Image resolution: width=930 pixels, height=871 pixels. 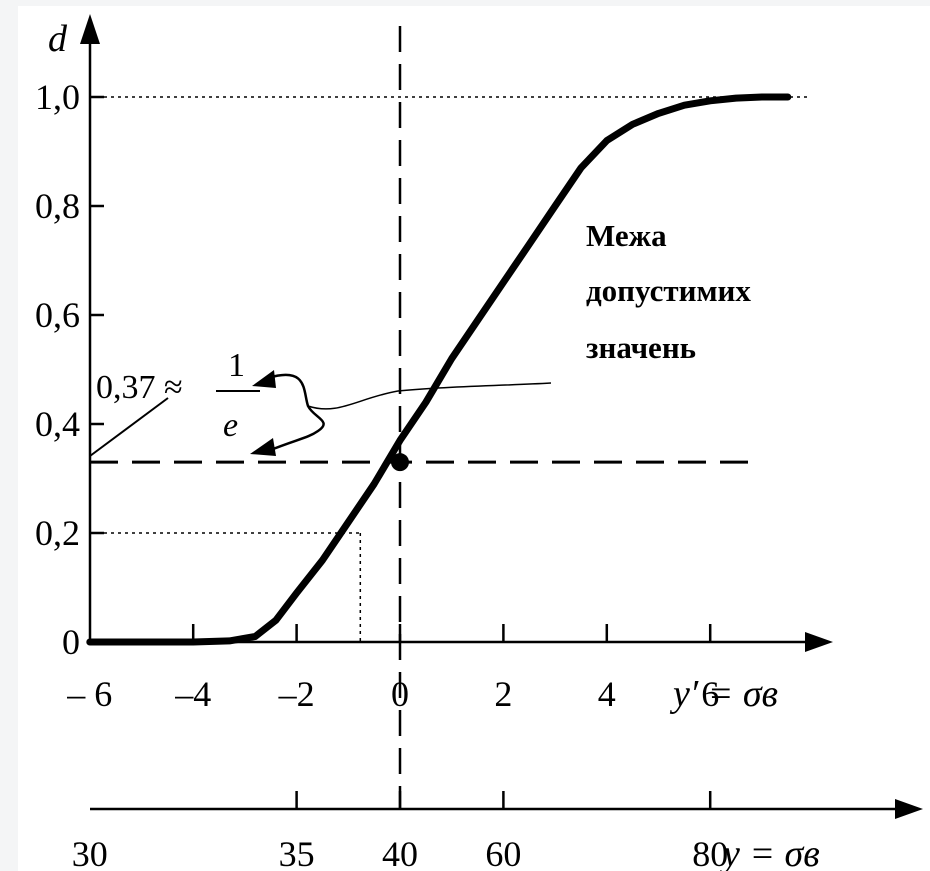 What do you see at coordinates (58, 39) in the screenshot?
I see `y-axis-label: d` at bounding box center [58, 39].